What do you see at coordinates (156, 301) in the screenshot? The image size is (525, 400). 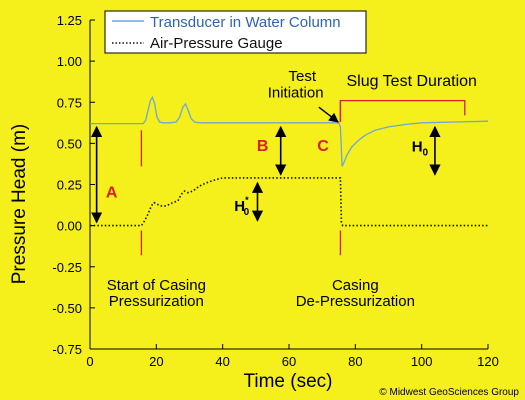 I see `start-casing-line2: Pressurization` at bounding box center [156, 301].